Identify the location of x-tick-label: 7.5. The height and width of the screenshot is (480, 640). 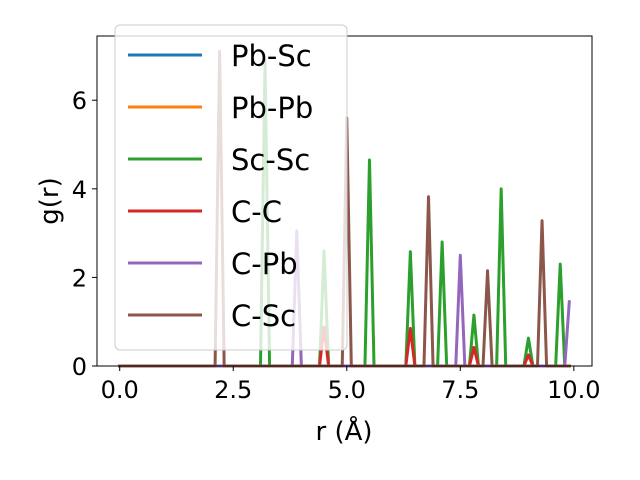
(460, 390).